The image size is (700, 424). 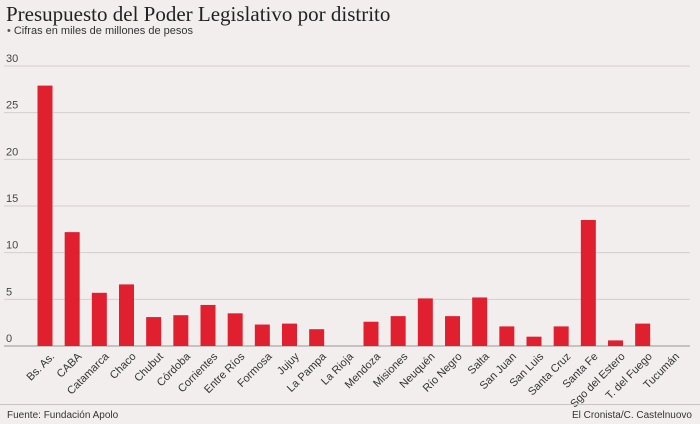 What do you see at coordinates (12, 152) in the screenshot?
I see `y-tick-label: 20` at bounding box center [12, 152].